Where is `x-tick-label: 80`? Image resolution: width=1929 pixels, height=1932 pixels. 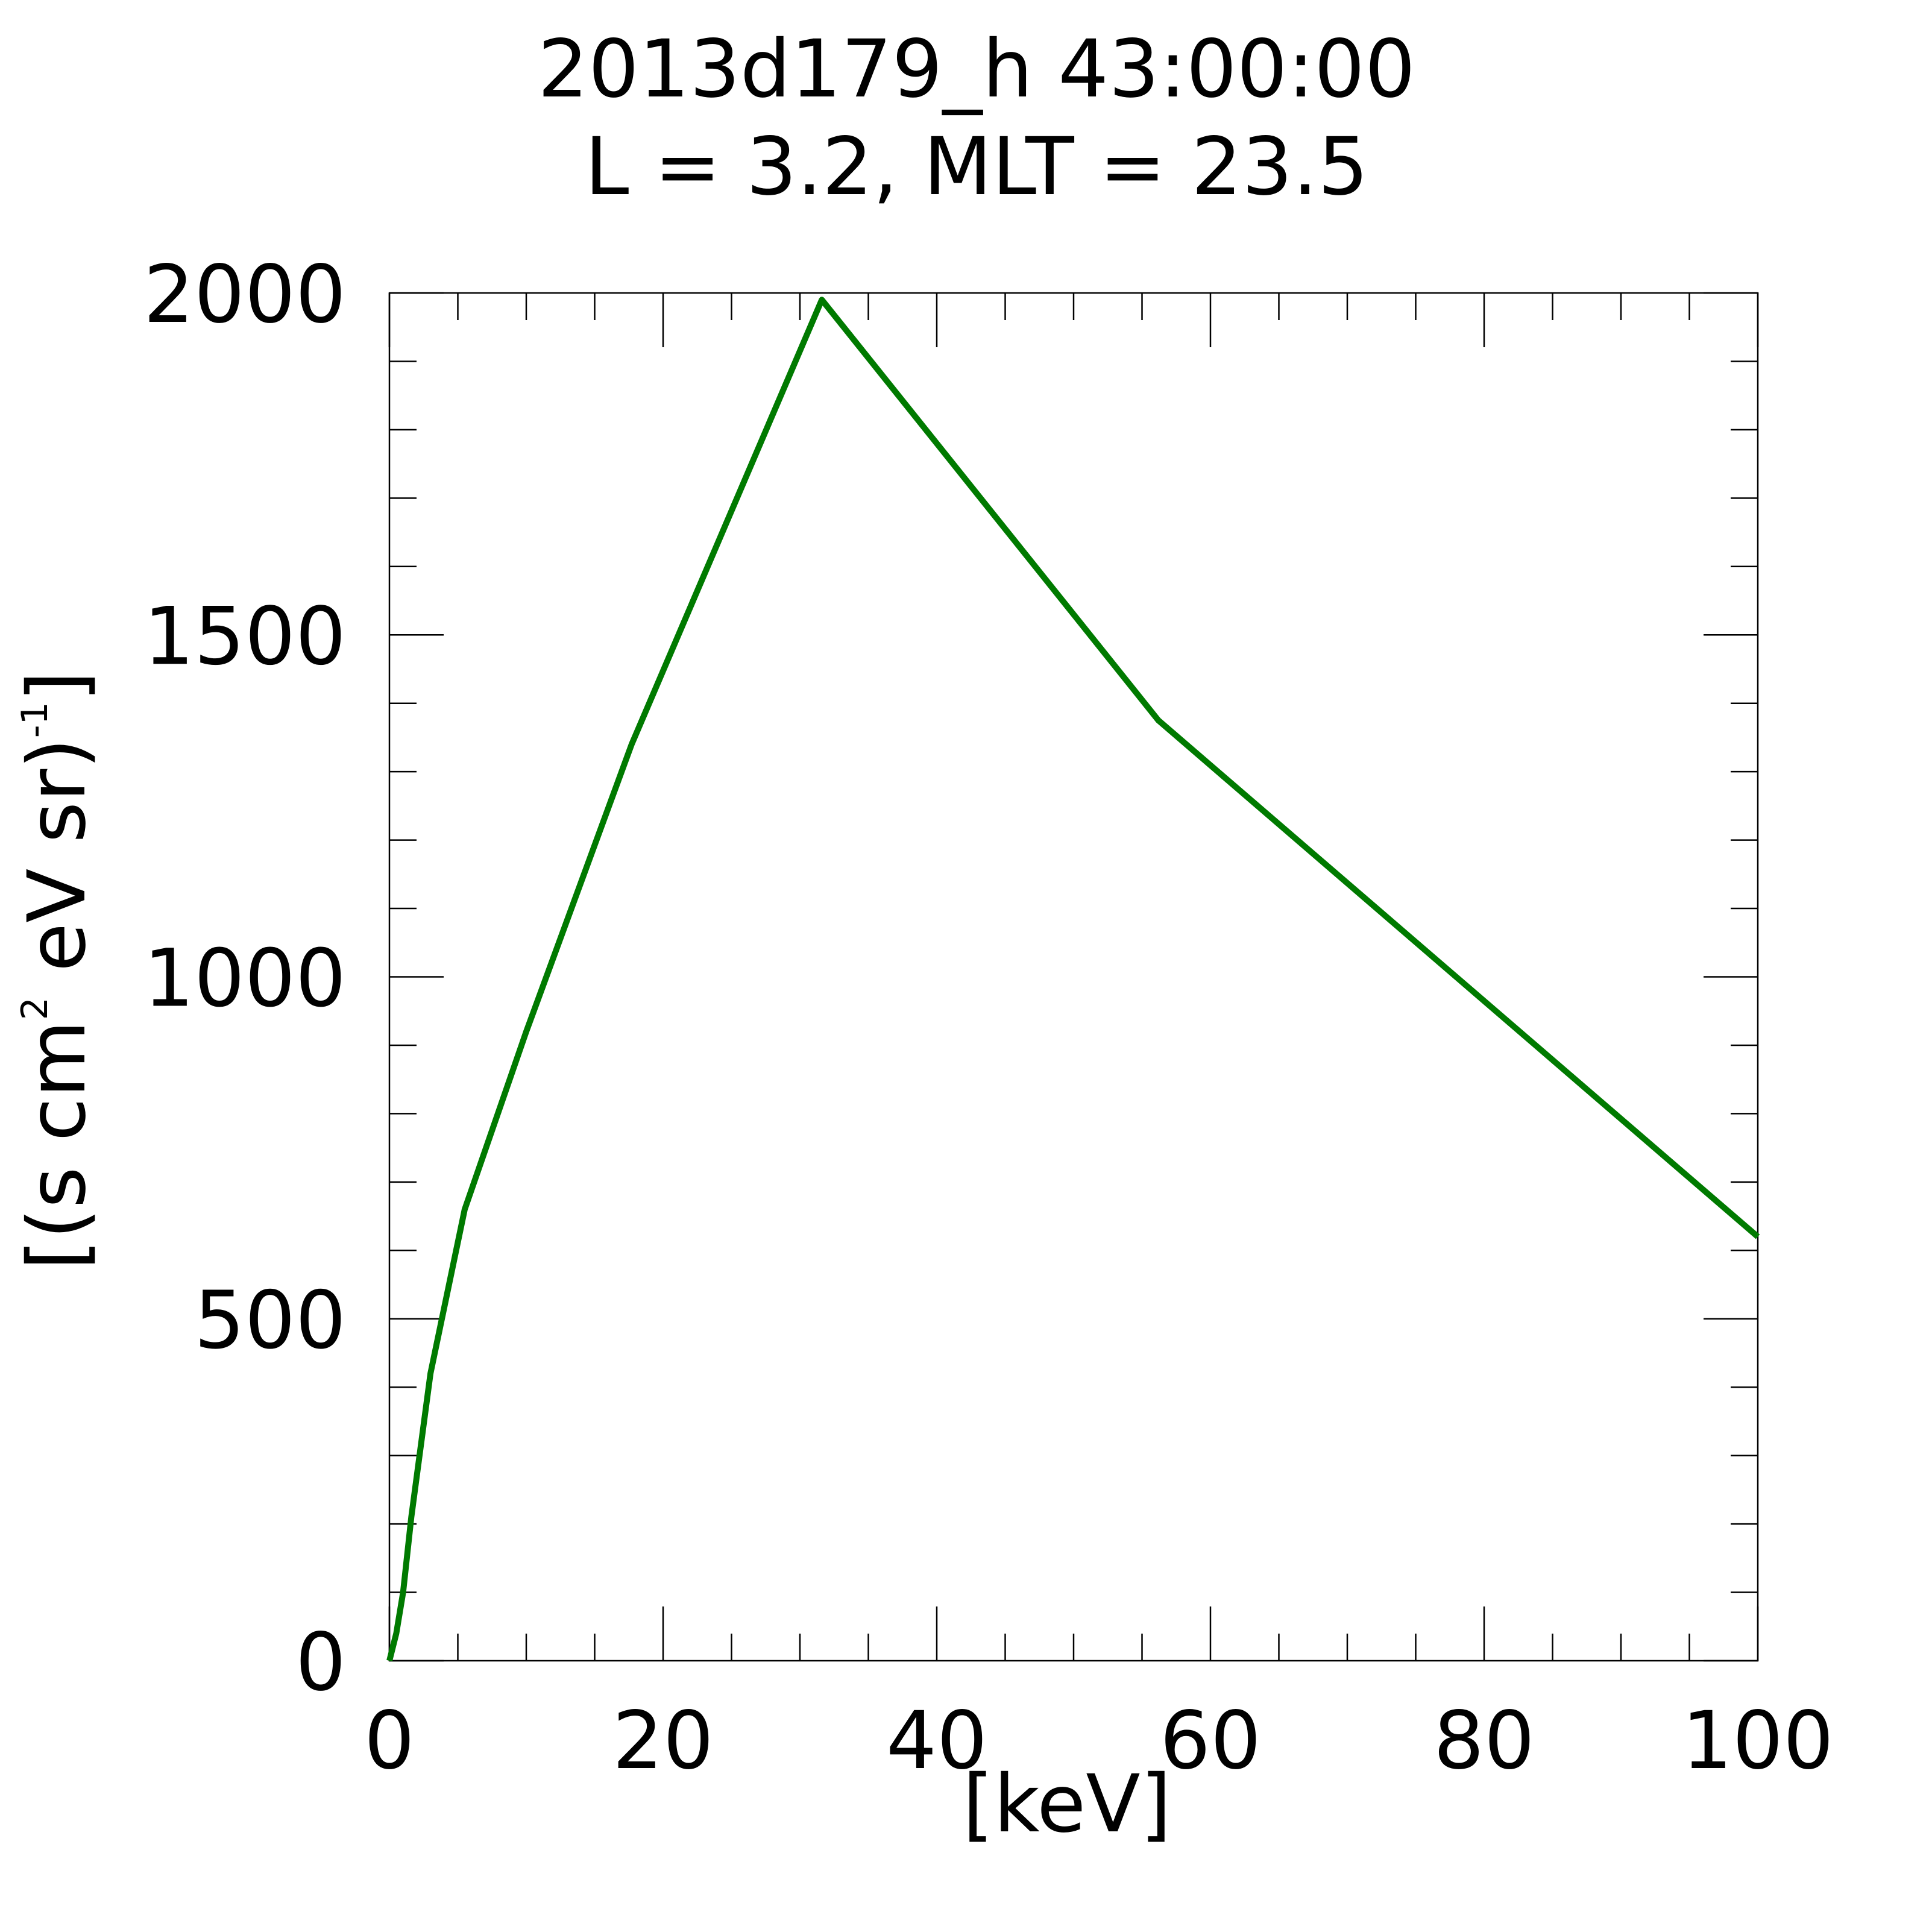 x-tick-label: 80 is located at coordinates (1484, 1740).